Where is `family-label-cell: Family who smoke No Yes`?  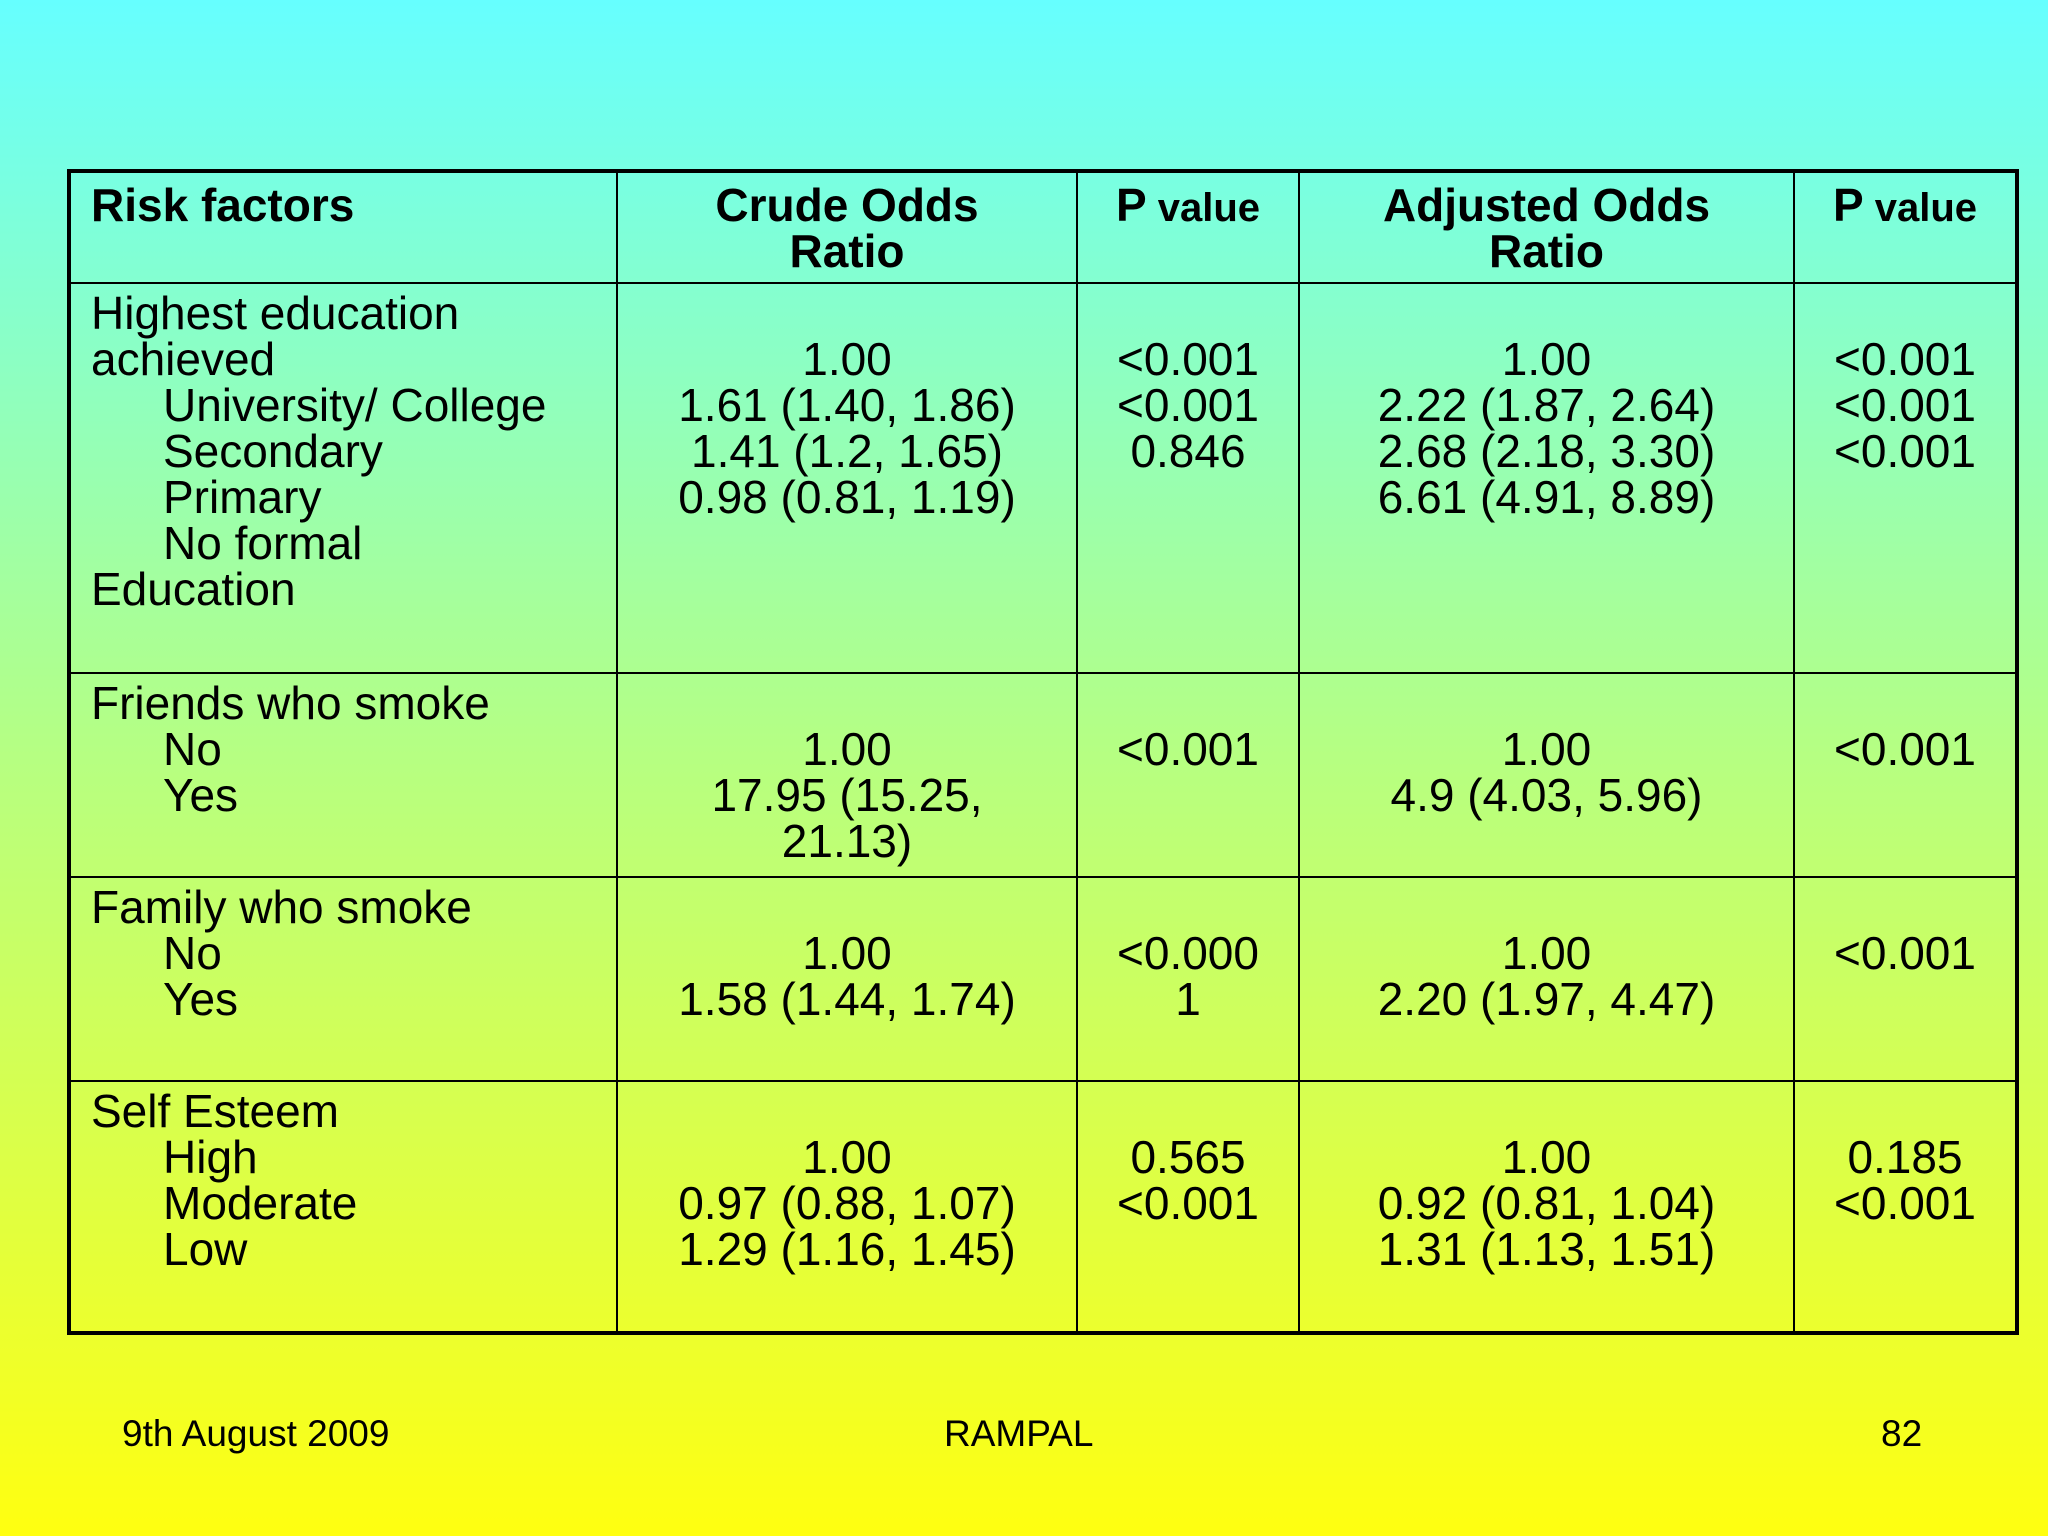
family-label-cell: Family who smoke No Yes is located at coordinates (343, 979).